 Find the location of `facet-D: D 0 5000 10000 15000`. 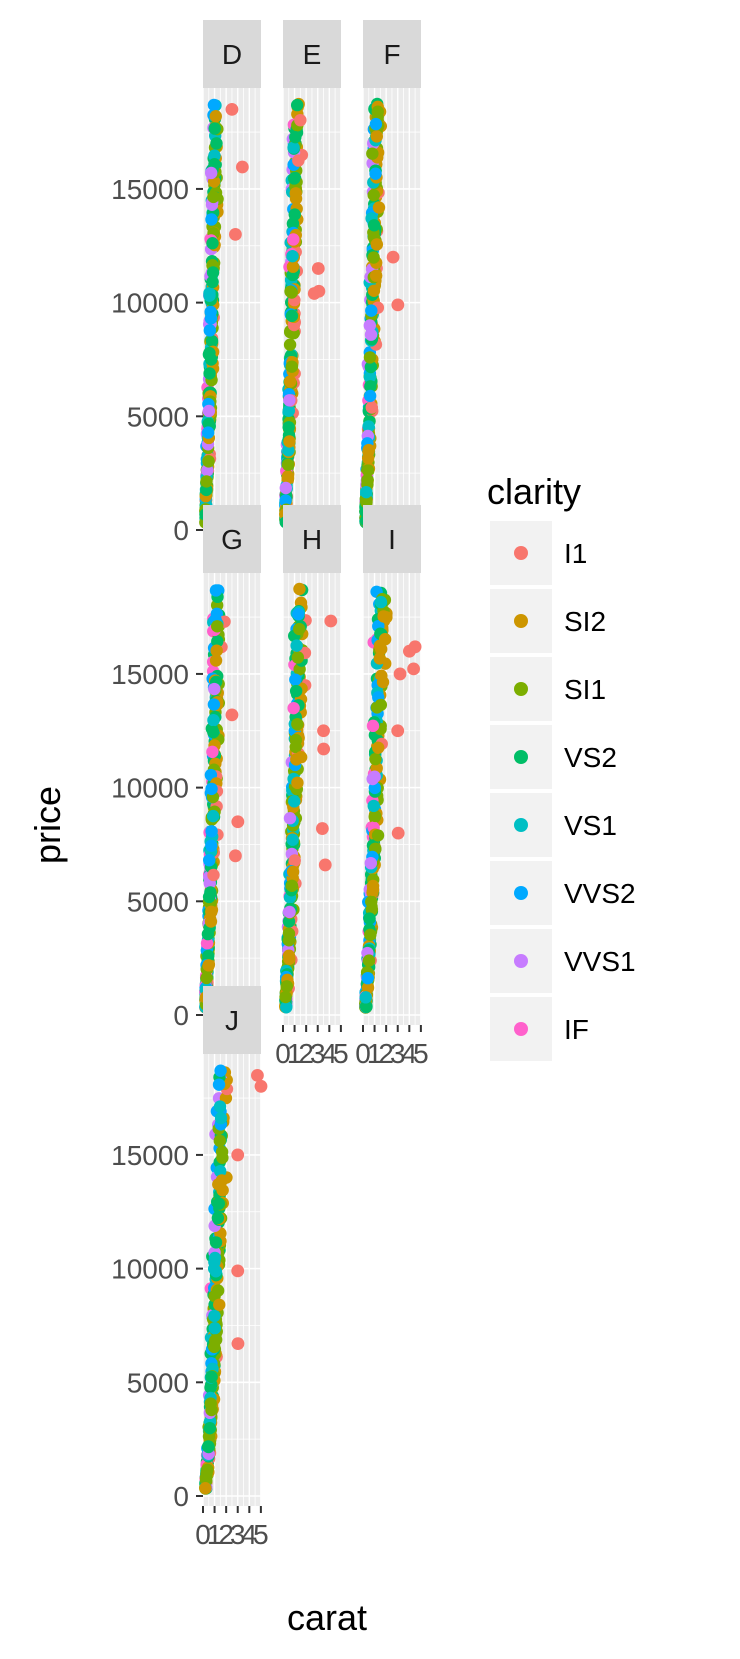

facet-D: D 0 5000 10000 15000 is located at coordinates (186, 283).